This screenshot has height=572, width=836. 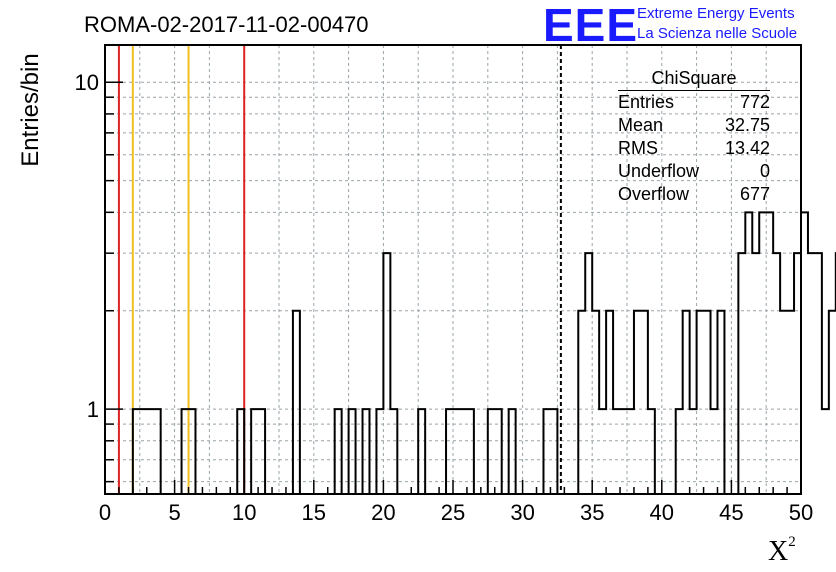 I want to click on stats-label: Mean, so click(x=641, y=125).